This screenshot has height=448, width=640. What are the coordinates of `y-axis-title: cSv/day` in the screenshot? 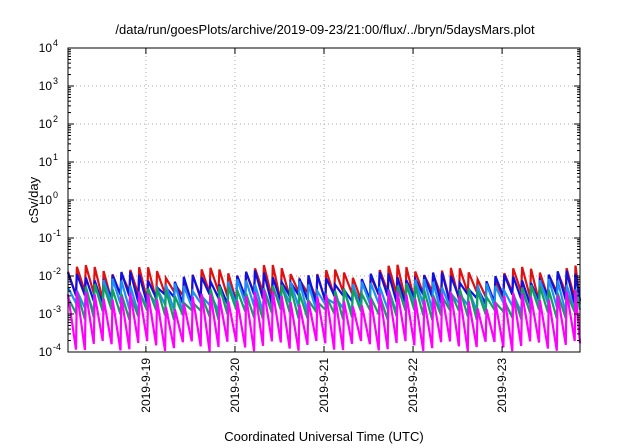 It's located at (33, 199).